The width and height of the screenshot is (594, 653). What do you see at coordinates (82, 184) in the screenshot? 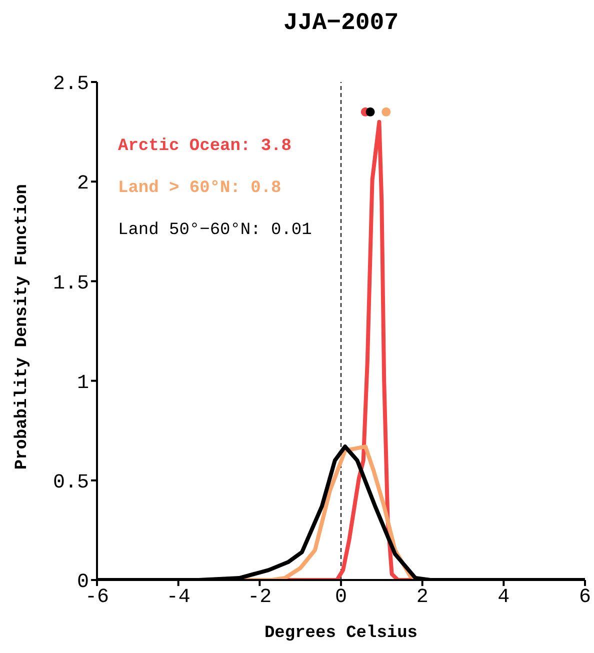
I see `y-tick-label: 2` at bounding box center [82, 184].